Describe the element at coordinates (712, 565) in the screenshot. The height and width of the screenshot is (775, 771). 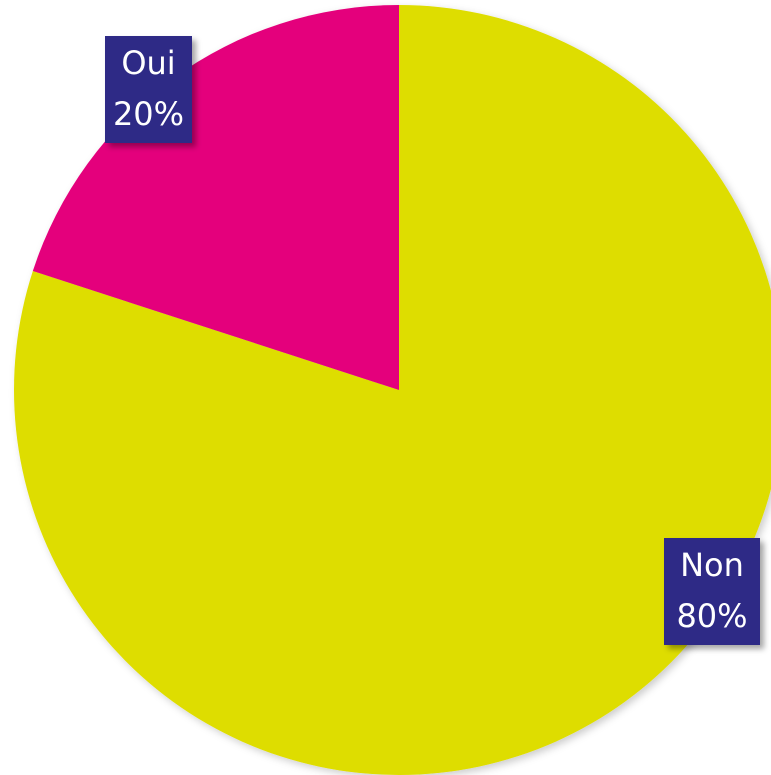
I see `label-name: Non` at that location.